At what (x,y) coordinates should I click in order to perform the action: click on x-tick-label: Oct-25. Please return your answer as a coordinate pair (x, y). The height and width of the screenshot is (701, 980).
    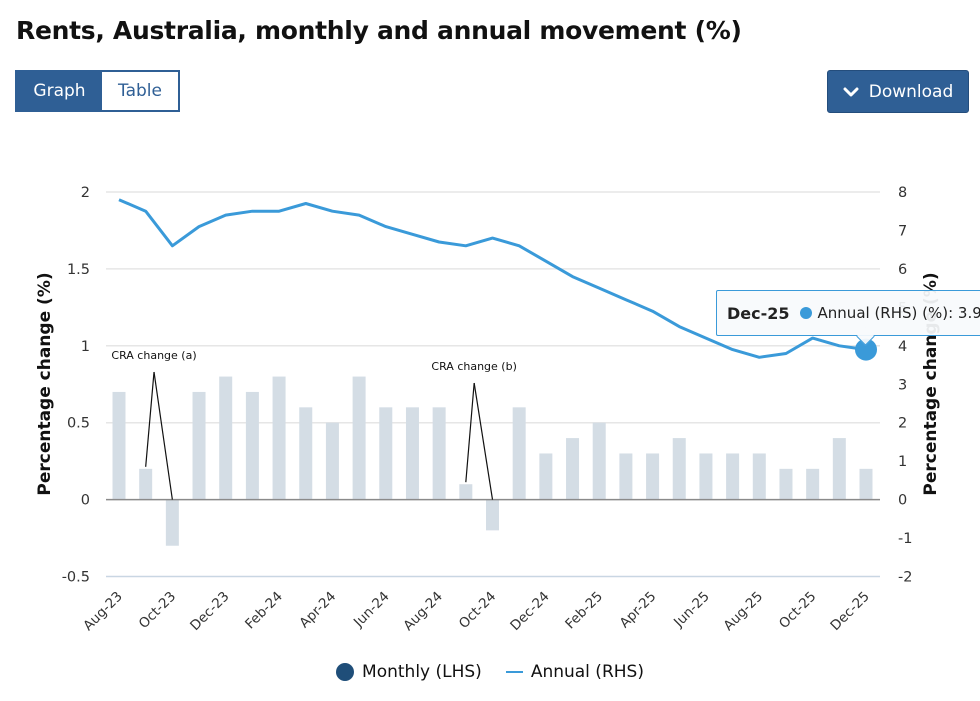
    Looking at the image, I should click on (797, 610).